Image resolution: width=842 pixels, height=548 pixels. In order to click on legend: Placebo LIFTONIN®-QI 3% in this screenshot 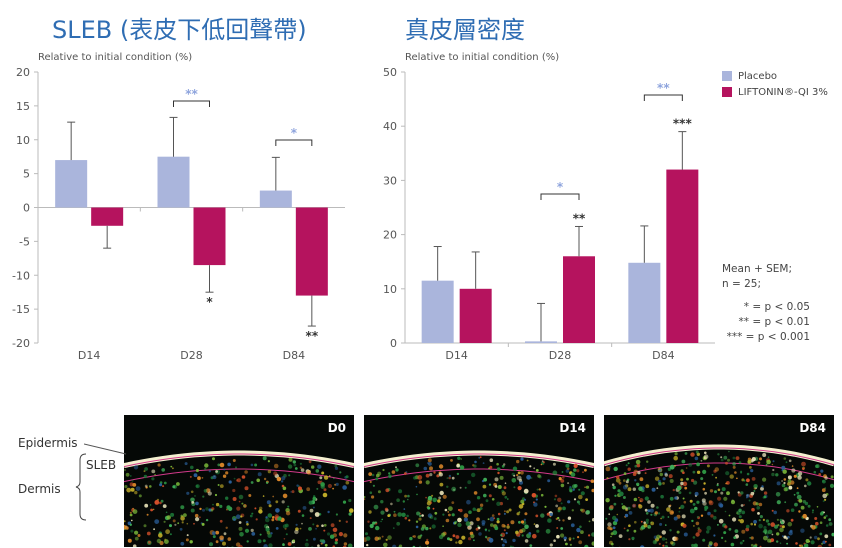, I will do `click(775, 84)`.